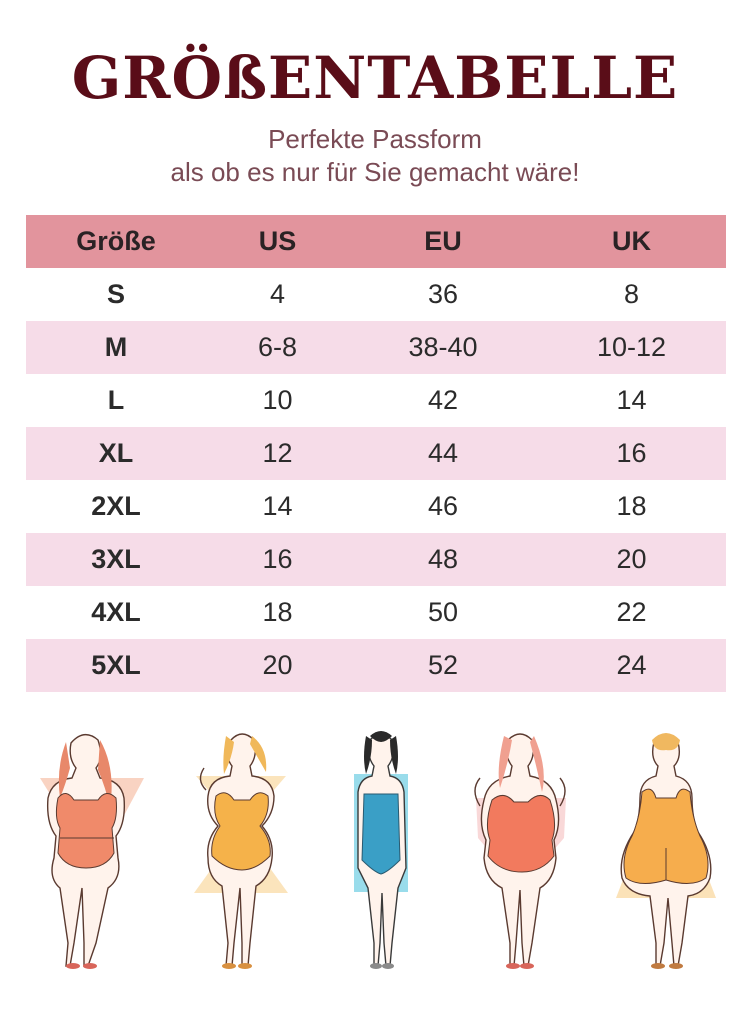  Describe the element at coordinates (631, 294) in the screenshot. I see `uk-cell: 8` at that location.